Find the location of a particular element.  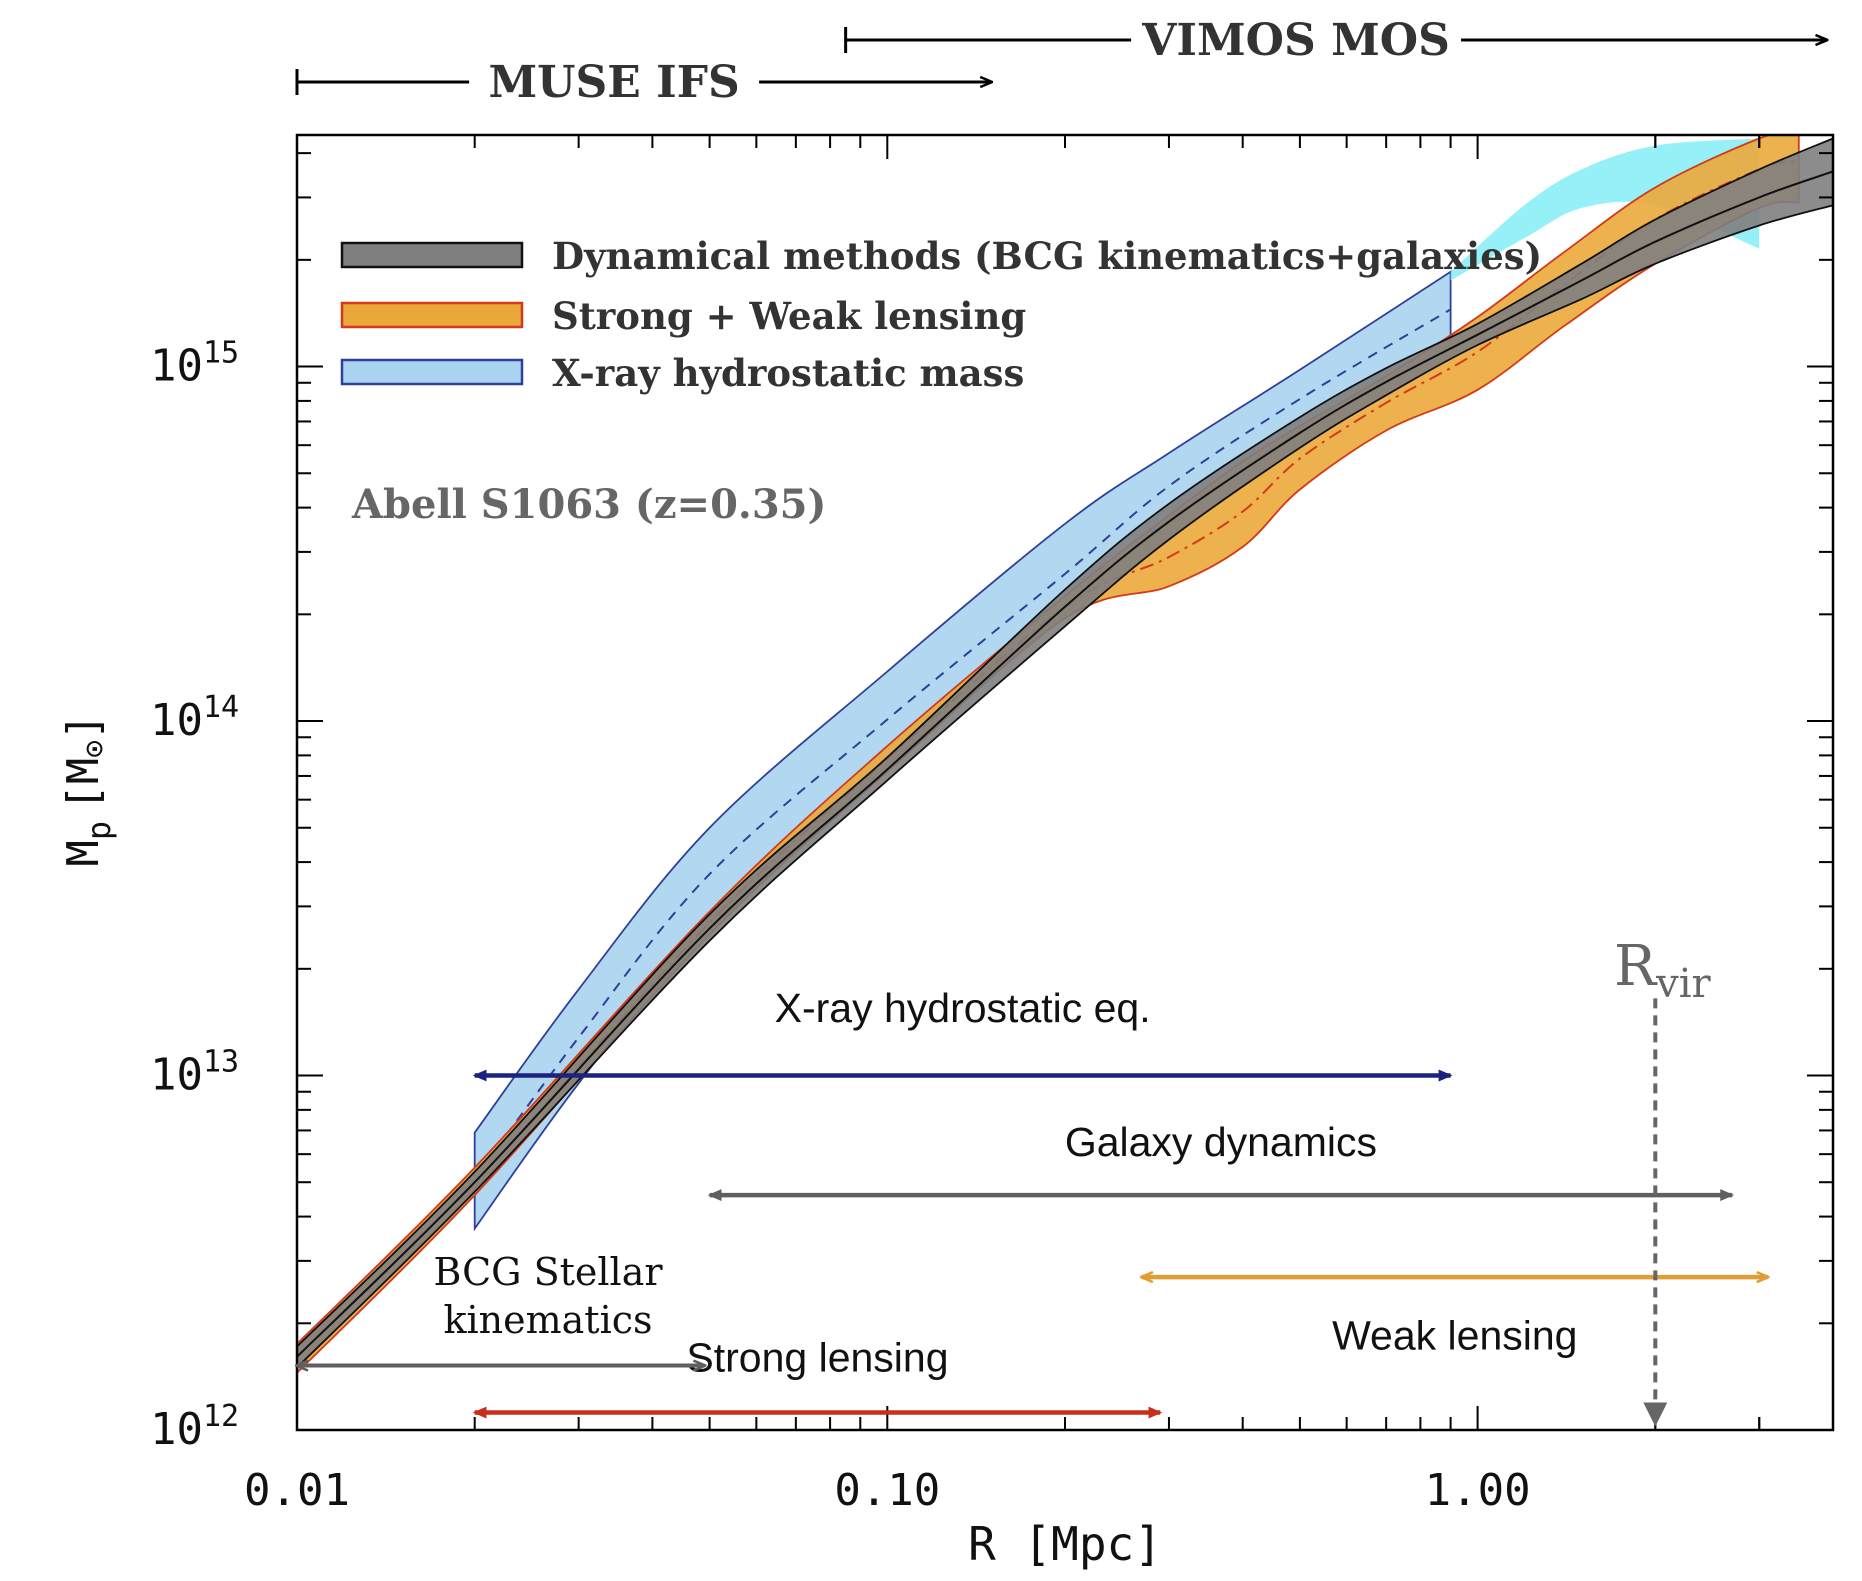

instrument-range-bars: MUSE IFS VIMOS MOS is located at coordinates (1061, 61).